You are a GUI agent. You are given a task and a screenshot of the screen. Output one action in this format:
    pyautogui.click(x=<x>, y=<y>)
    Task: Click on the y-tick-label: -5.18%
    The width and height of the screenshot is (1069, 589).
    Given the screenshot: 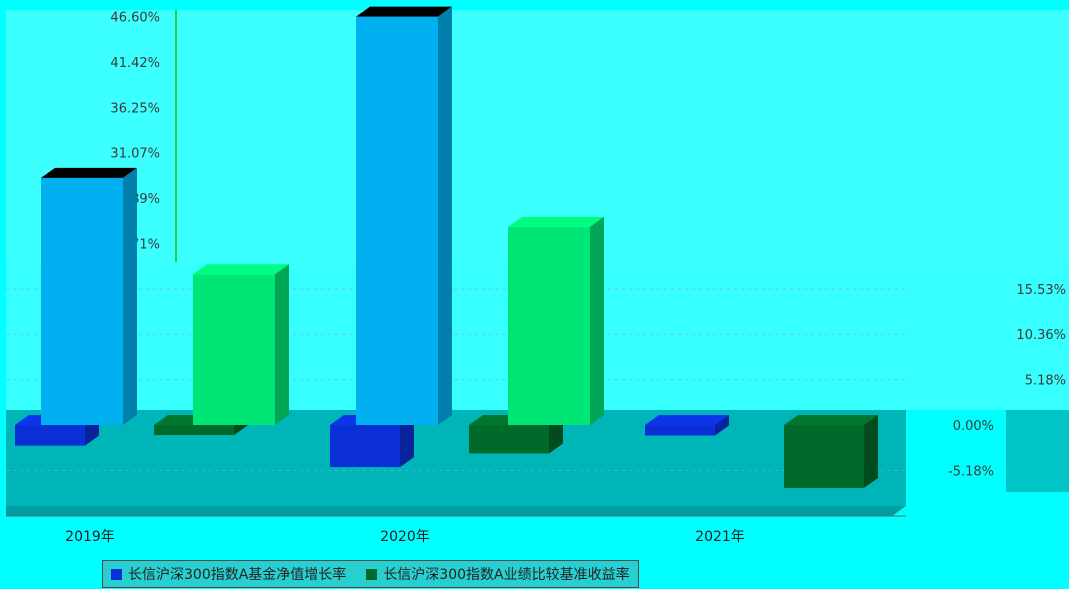 What is the action you would take?
    pyautogui.click(x=971, y=471)
    